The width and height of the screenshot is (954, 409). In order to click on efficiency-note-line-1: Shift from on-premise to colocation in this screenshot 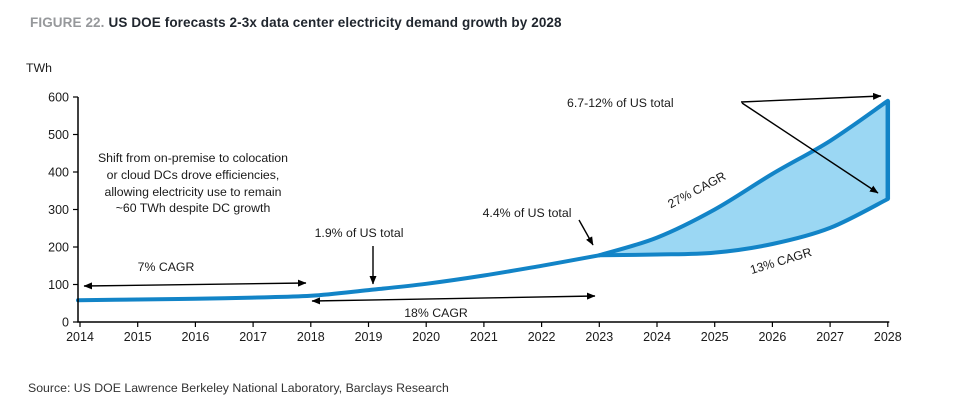, I will do `click(192, 158)`.